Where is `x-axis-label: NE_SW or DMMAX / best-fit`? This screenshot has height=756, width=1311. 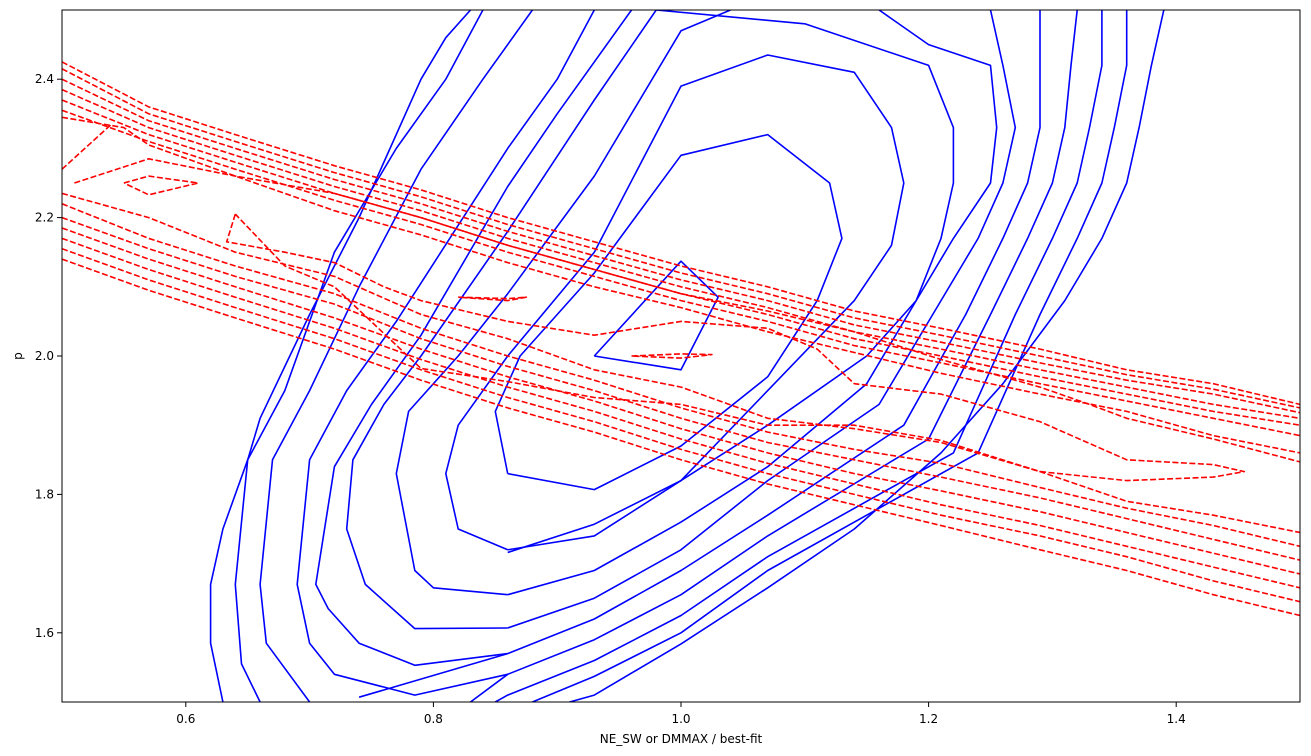
x-axis-label: NE_SW or DMMAX / best-fit is located at coordinates (681, 739).